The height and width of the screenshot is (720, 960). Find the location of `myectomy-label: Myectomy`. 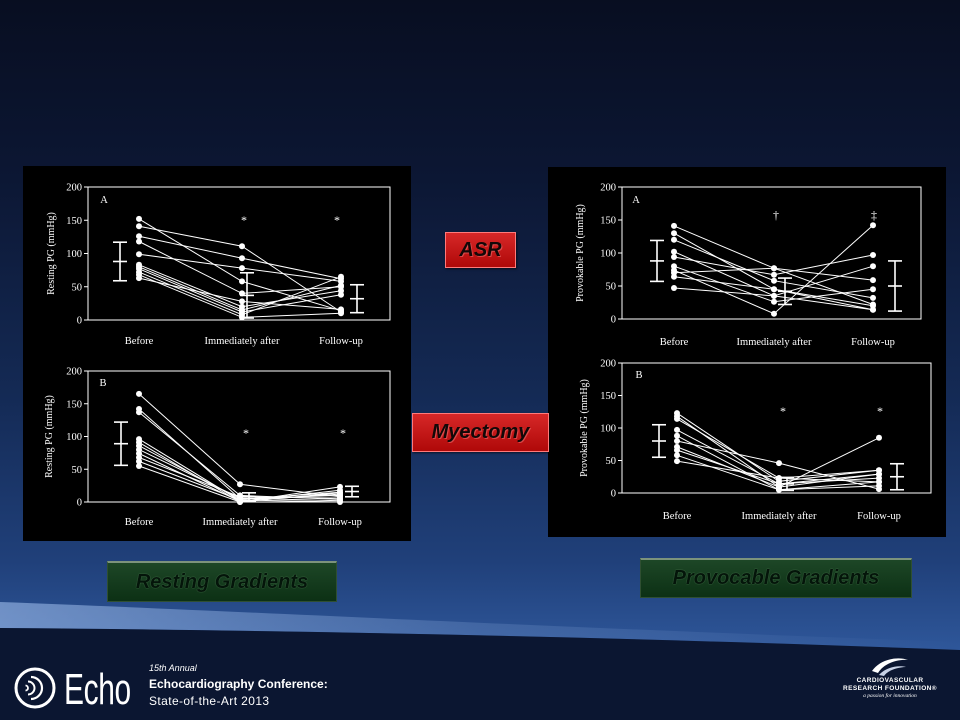

myectomy-label: Myectomy is located at coordinates (480, 432).